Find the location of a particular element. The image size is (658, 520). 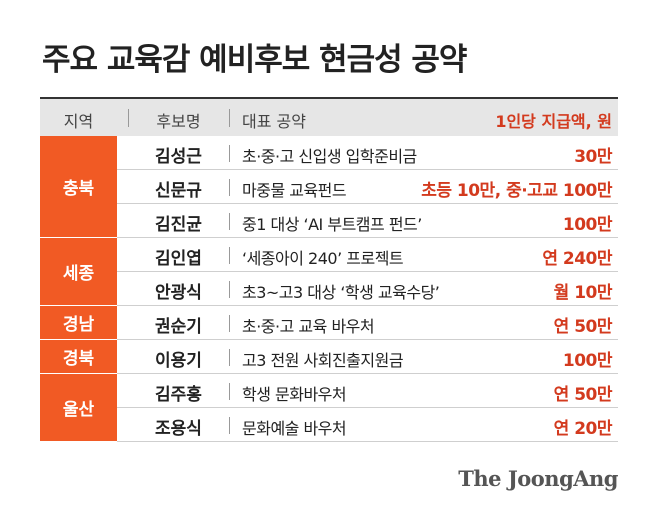

amount-value: 월 10만 is located at coordinates (583, 293).